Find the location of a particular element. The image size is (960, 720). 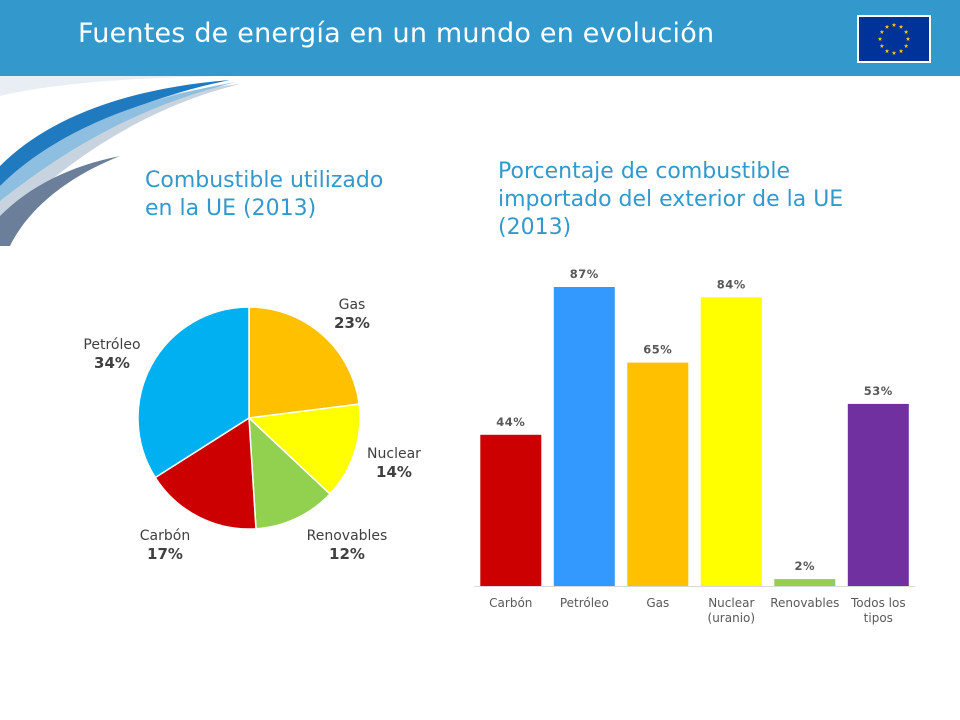

pie-value-label: 17% is located at coordinates (165, 554).